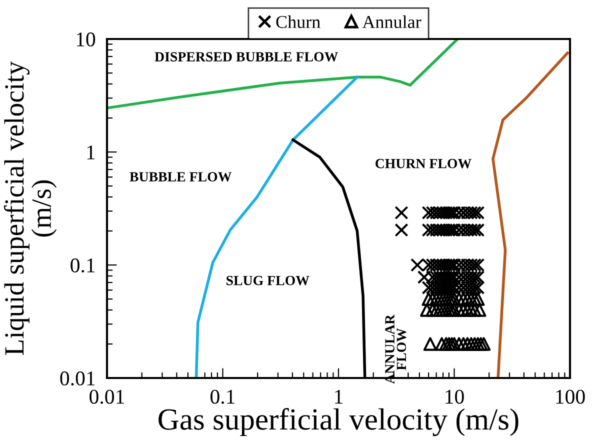 The height and width of the screenshot is (448, 597). Describe the element at coordinates (91, 152) in the screenshot. I see `y-tick-label: 1` at that location.